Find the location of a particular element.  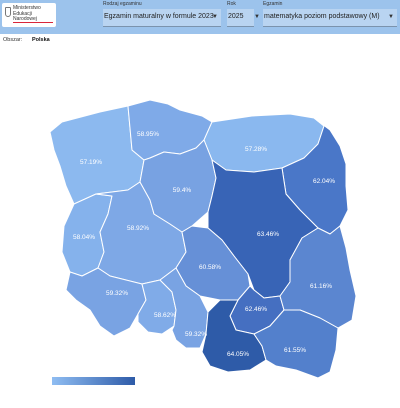

exam-type-value: Egzamin maturalny w formule 2023 is located at coordinates (159, 16).